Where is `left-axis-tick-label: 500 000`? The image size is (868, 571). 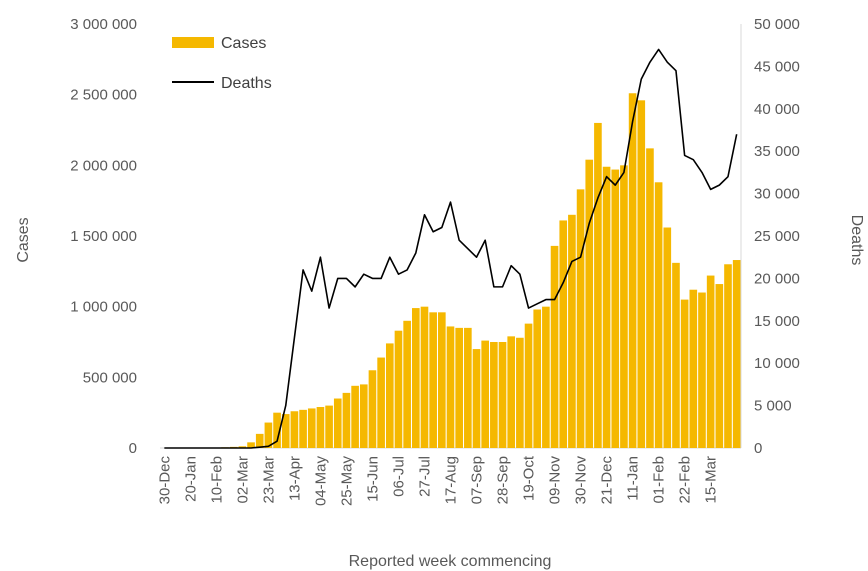
left-axis-tick-label: 500 000 is located at coordinates (110, 377).